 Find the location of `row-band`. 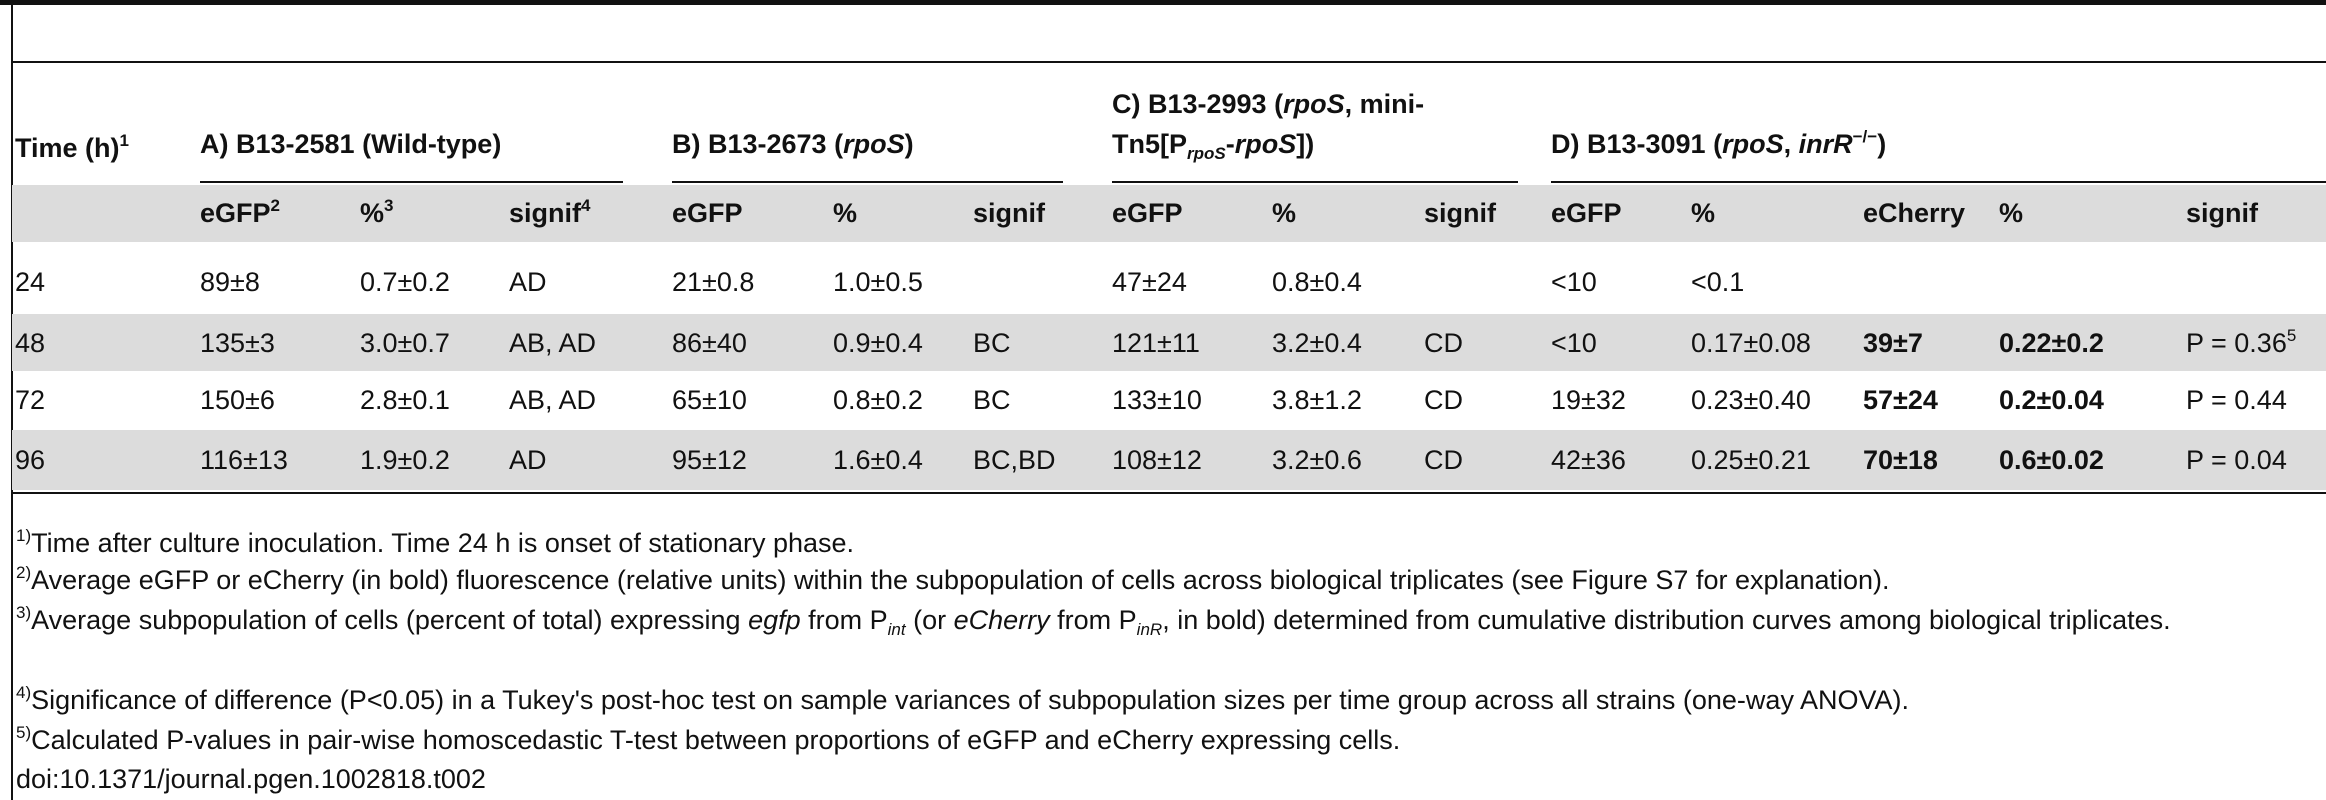

row-band is located at coordinates (1169, 342).